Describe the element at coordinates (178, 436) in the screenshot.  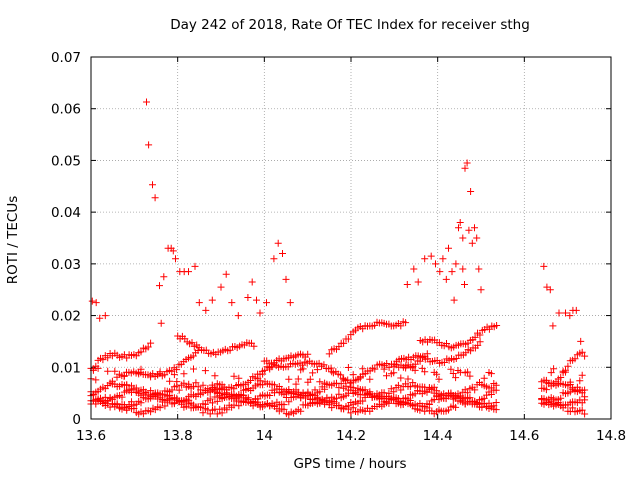
I see `x-tick-label: 13.8` at that location.